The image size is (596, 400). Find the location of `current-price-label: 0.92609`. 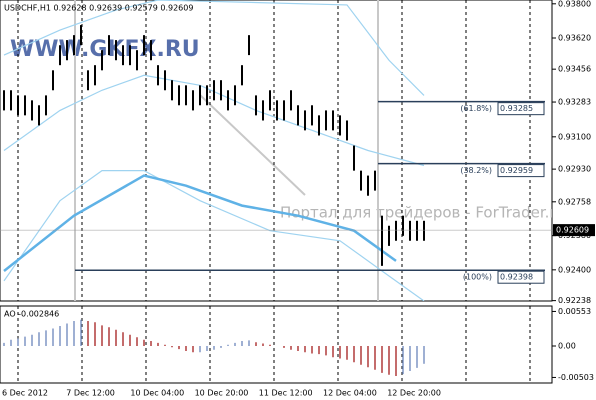

current-price-label: 0.92609 is located at coordinates (572, 230).